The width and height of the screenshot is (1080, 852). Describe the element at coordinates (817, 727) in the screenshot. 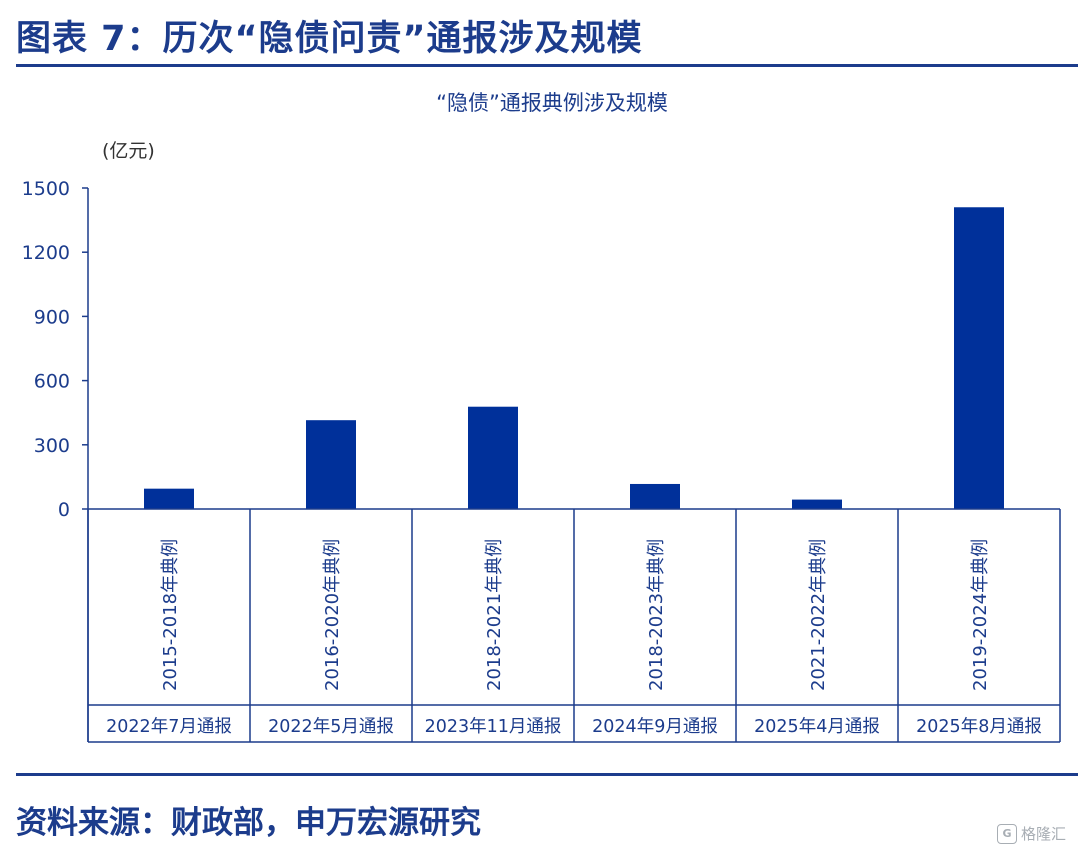

I see `x-group-label: 2025年4月通报` at that location.